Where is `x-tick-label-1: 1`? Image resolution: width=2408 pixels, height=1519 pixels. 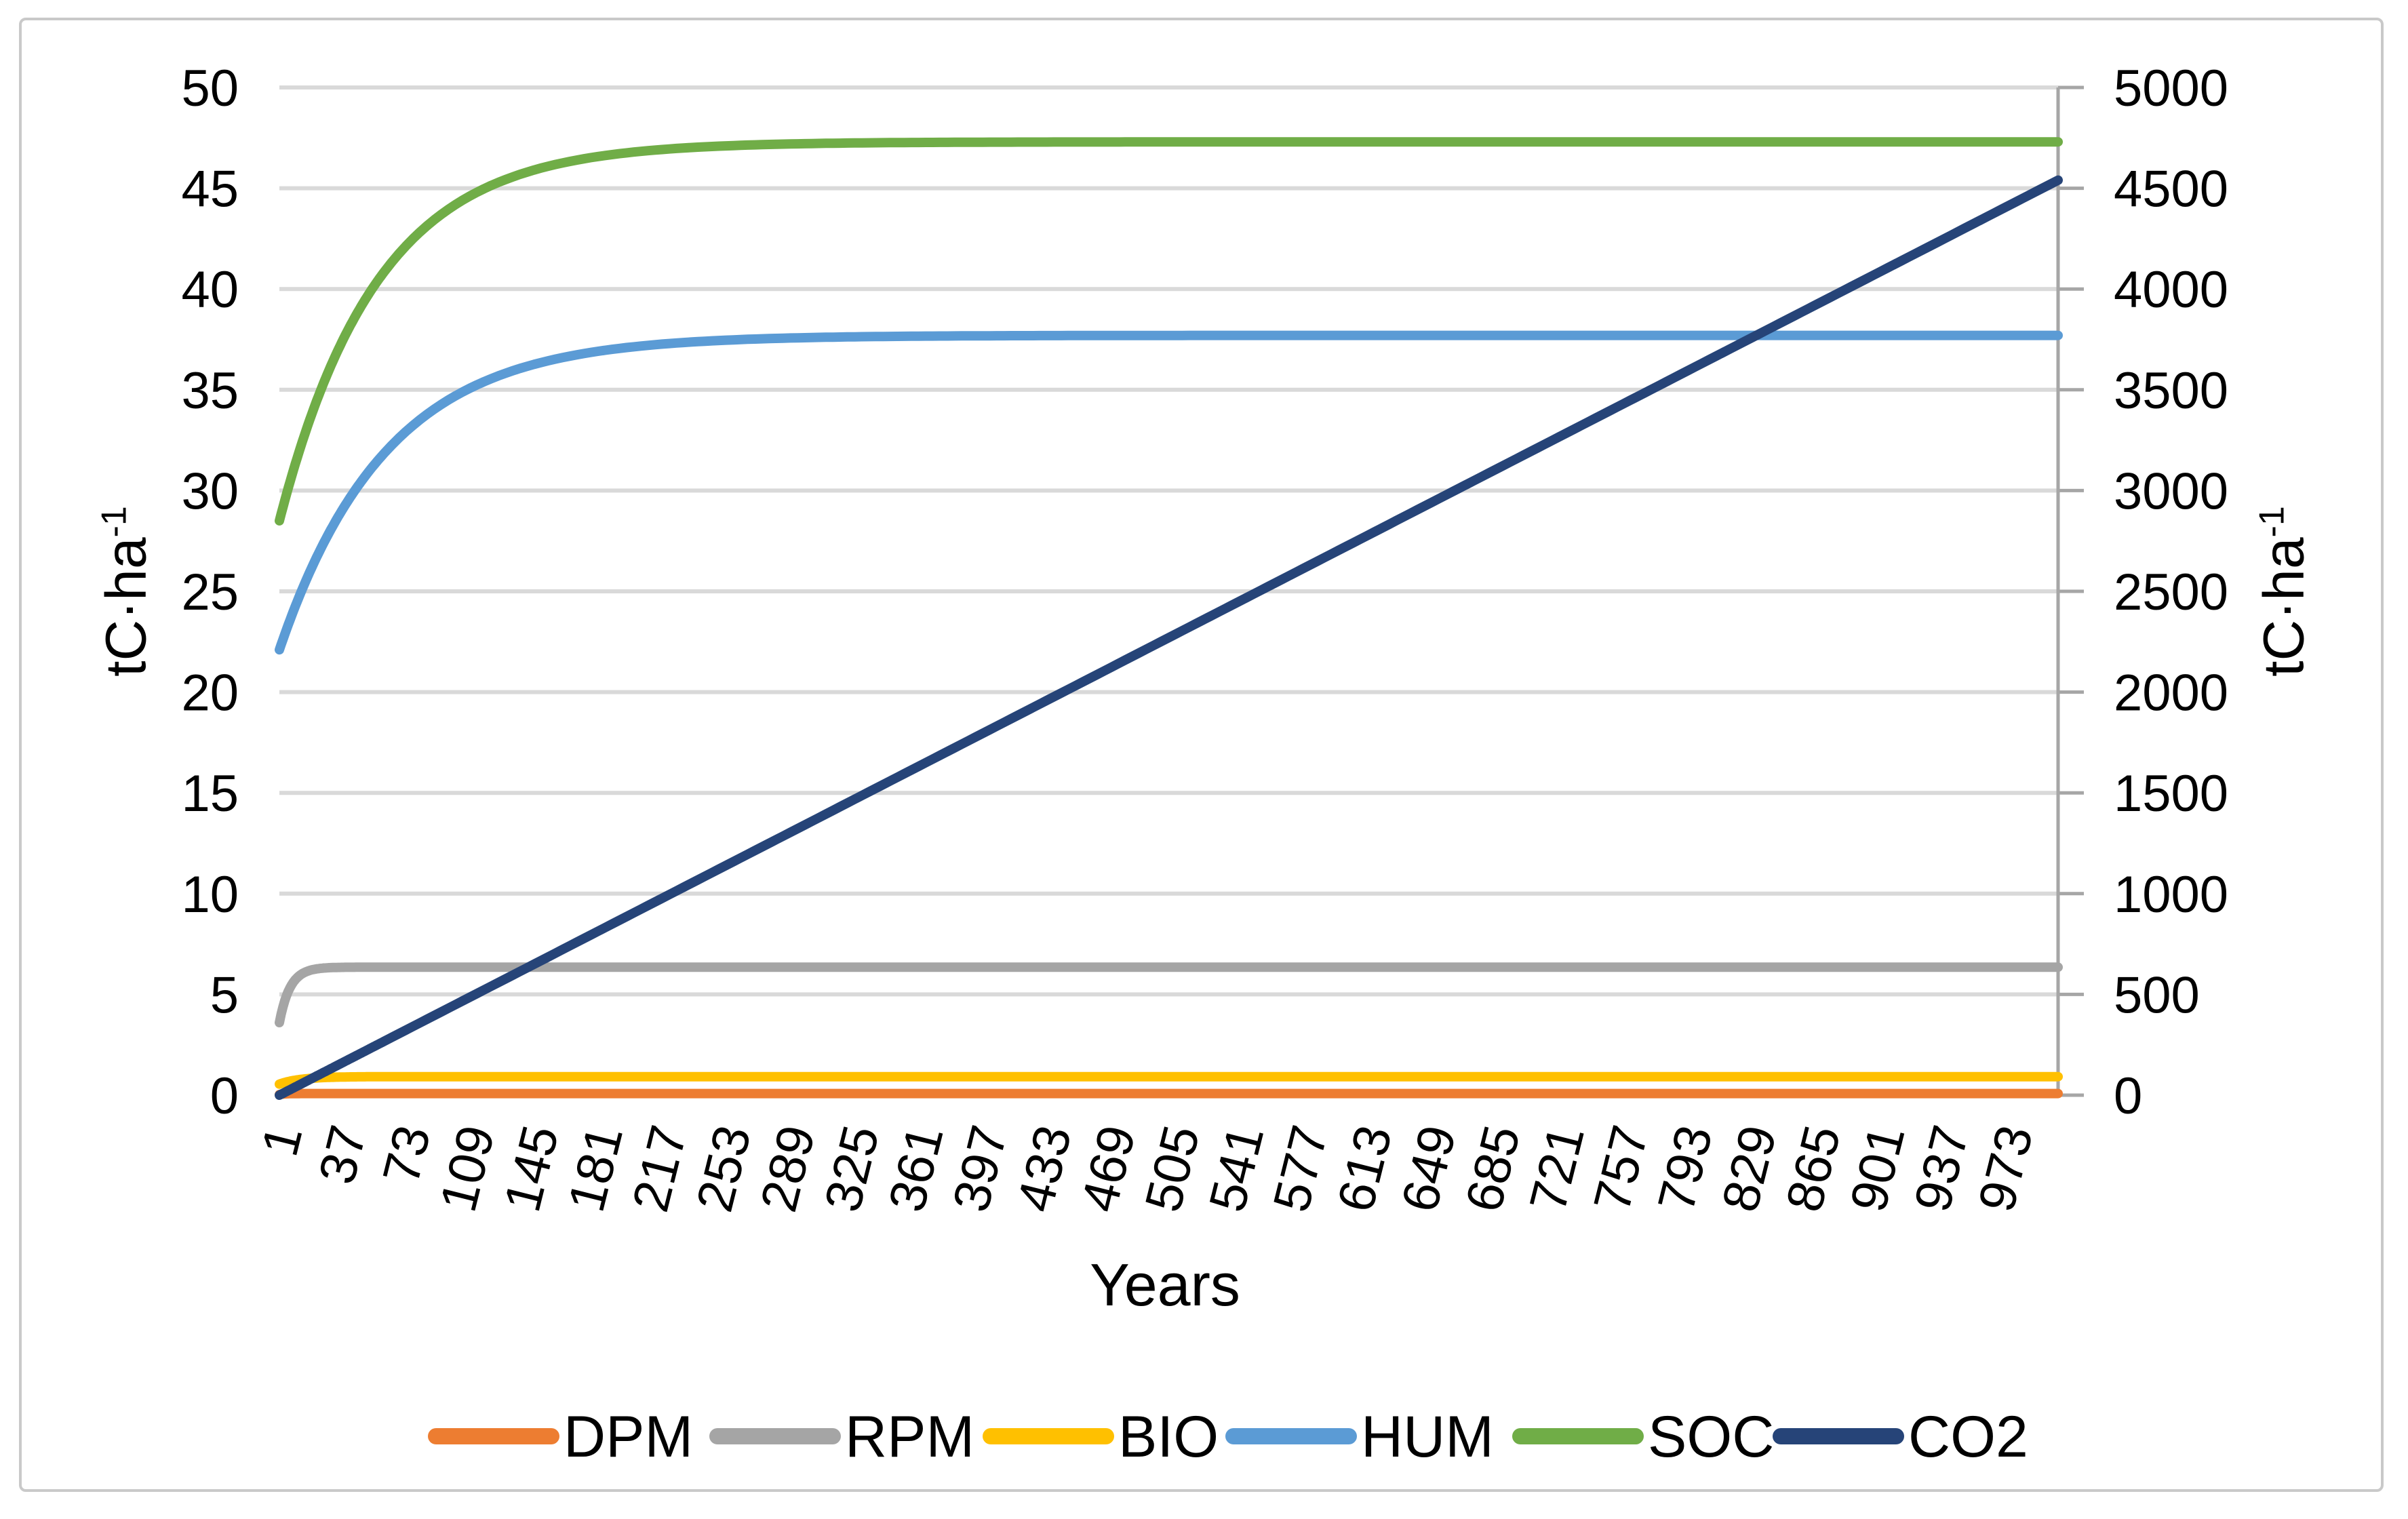
x-tick-label-1: 1 is located at coordinates (282, 1141).